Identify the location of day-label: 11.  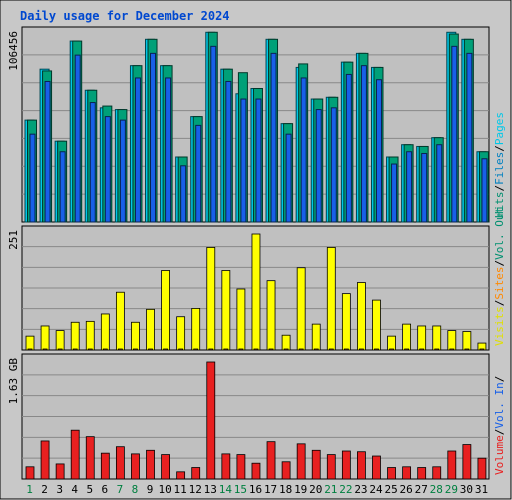
(180, 489).